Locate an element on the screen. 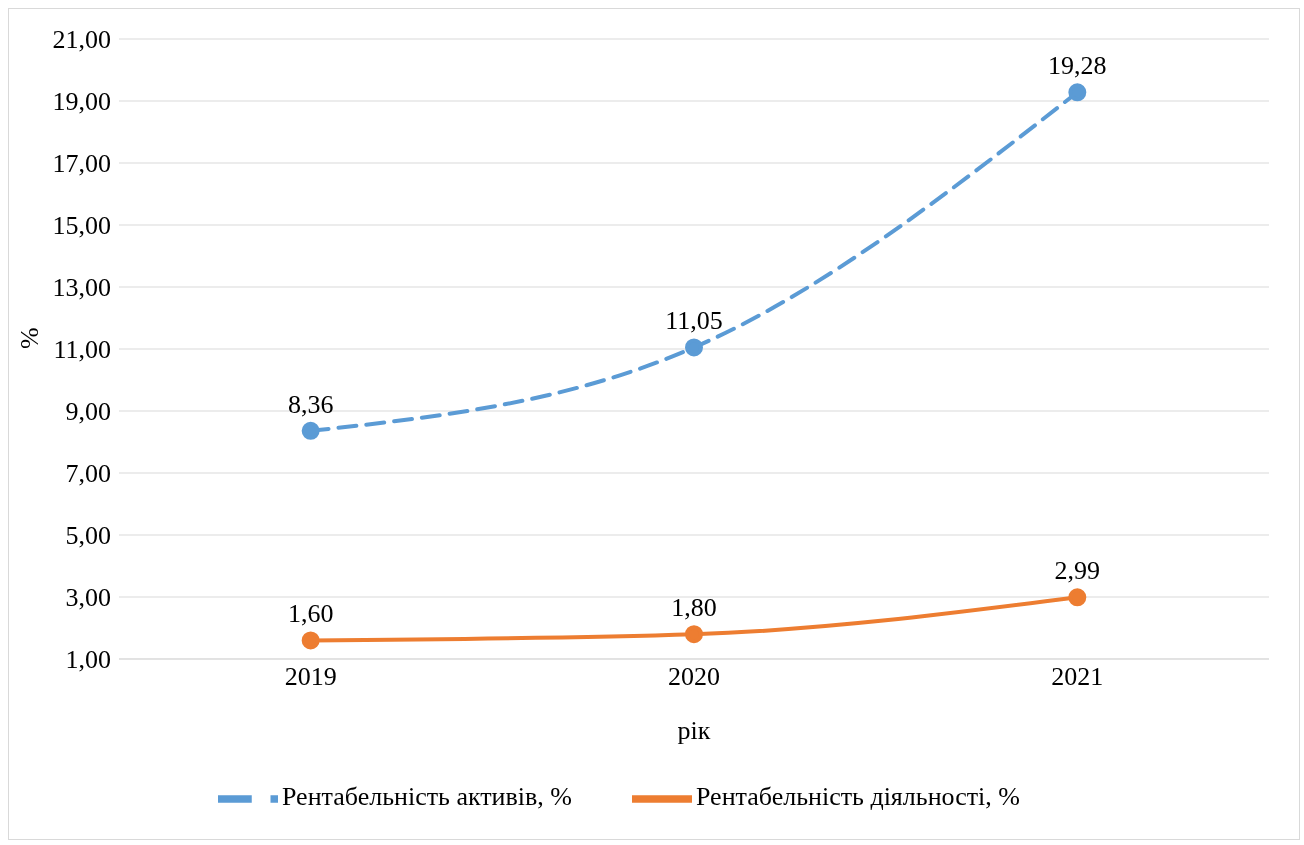 The image size is (1304, 845). x-tick-label: 2021 is located at coordinates (1077, 677).